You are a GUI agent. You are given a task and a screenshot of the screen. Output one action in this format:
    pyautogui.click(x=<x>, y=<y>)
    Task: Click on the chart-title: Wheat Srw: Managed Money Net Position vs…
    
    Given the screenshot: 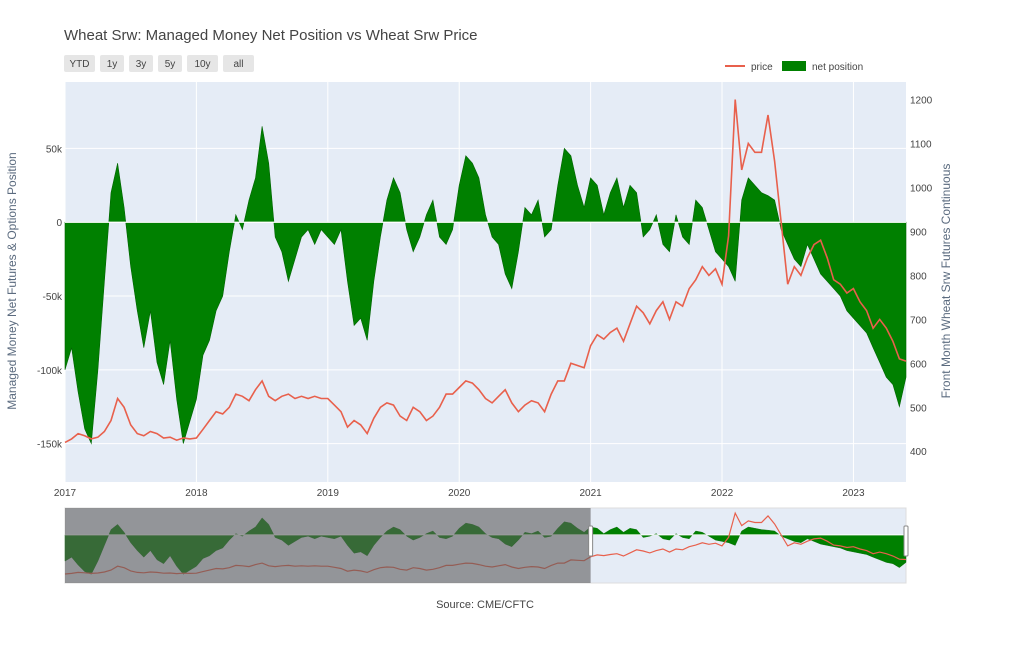 What is the action you would take?
    pyautogui.click(x=271, y=35)
    